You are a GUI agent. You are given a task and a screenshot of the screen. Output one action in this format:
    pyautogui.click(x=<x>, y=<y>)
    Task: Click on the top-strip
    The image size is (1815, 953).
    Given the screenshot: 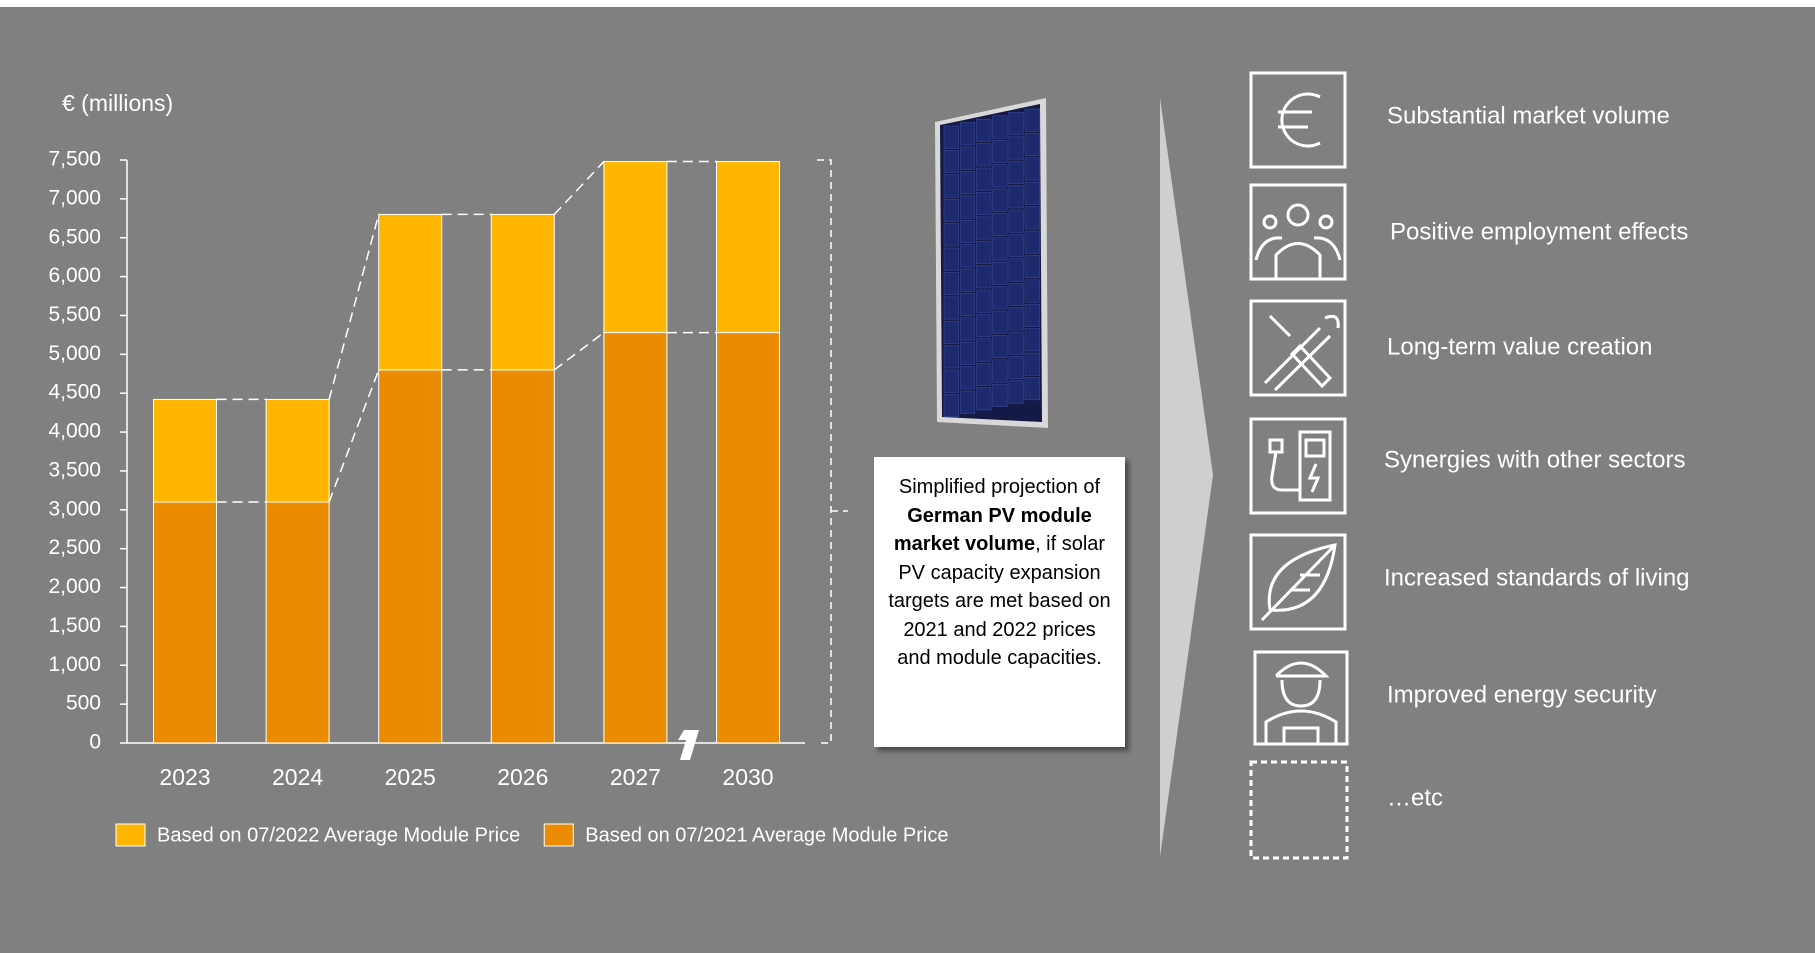 What is the action you would take?
    pyautogui.click(x=907, y=3)
    